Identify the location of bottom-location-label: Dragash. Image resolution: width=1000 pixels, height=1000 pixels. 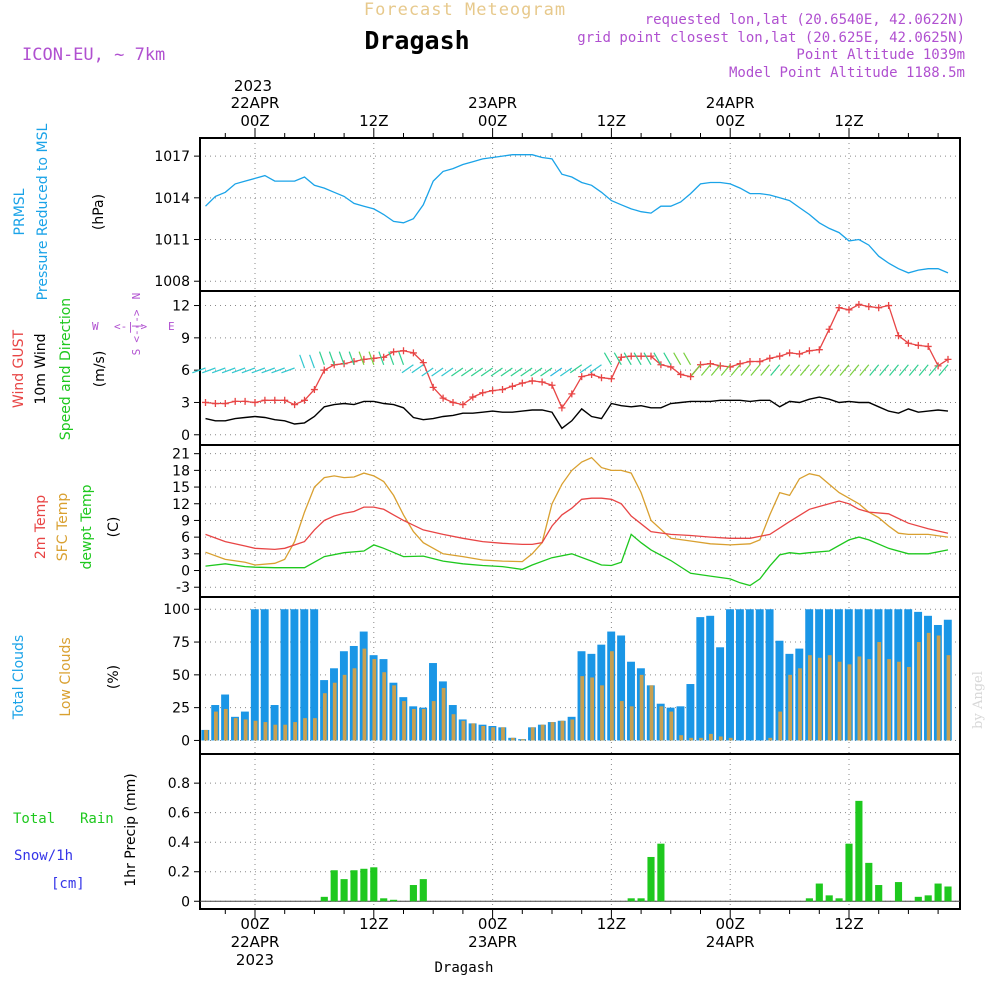
(463, 968).